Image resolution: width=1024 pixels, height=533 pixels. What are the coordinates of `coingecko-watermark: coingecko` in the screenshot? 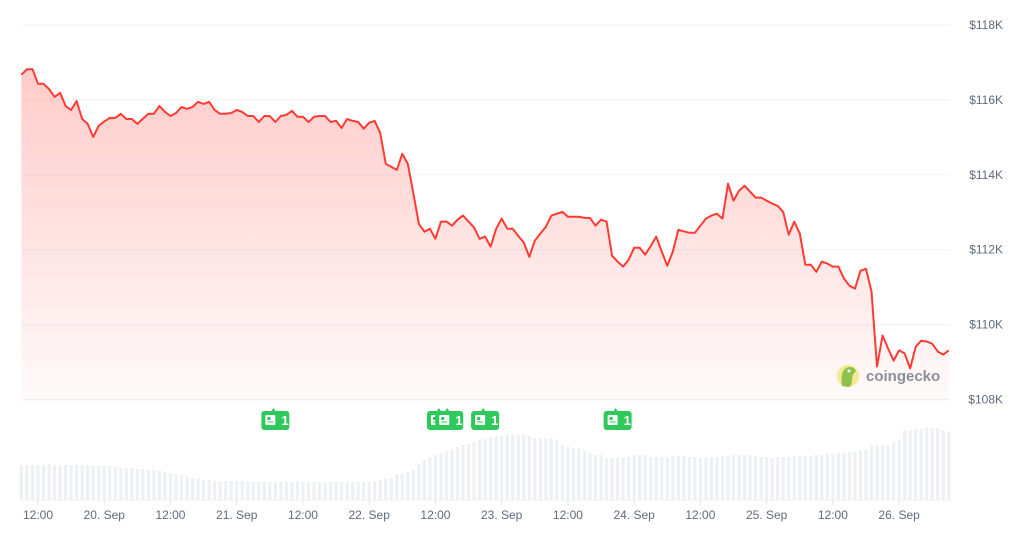 It's located at (888, 376).